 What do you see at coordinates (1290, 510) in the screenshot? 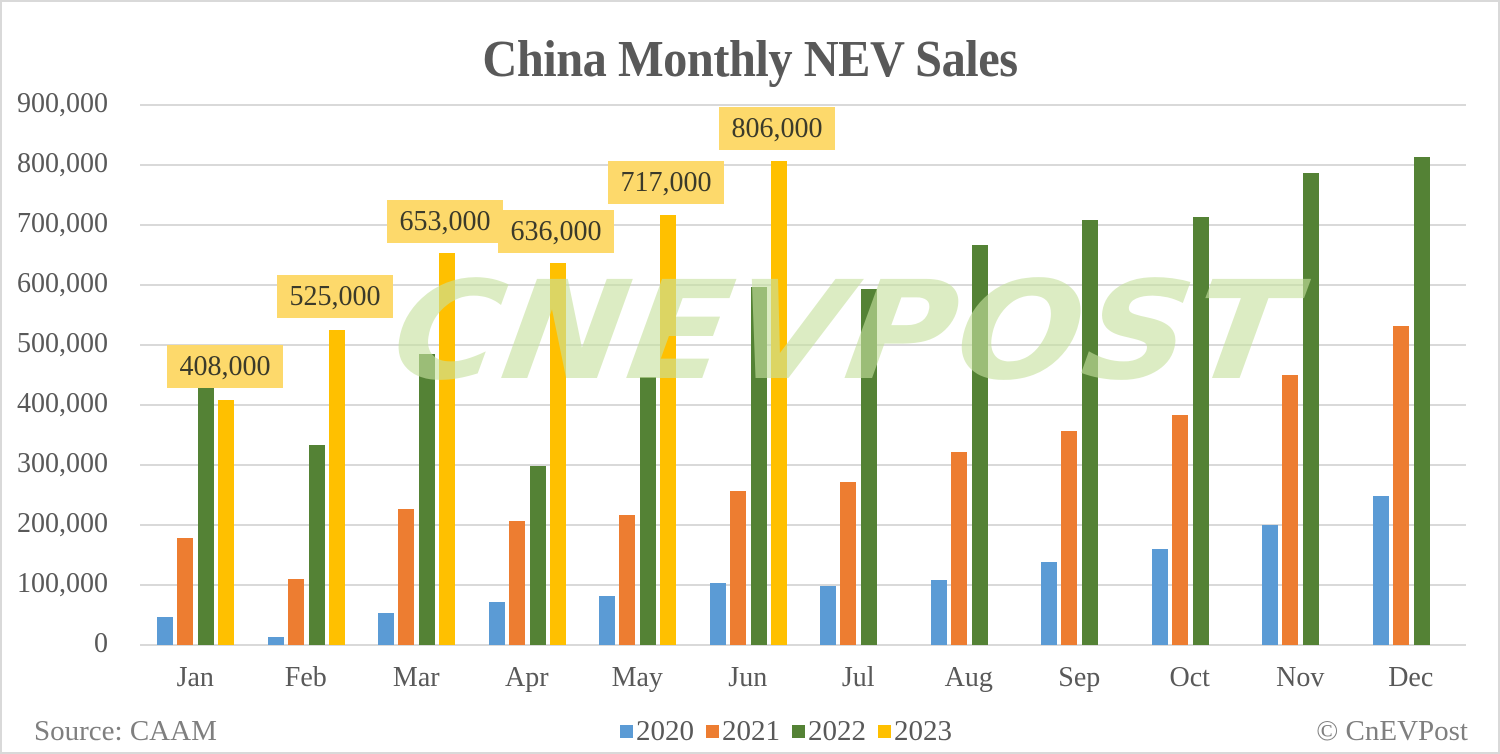
I see `bar-2021-nov` at bounding box center [1290, 510].